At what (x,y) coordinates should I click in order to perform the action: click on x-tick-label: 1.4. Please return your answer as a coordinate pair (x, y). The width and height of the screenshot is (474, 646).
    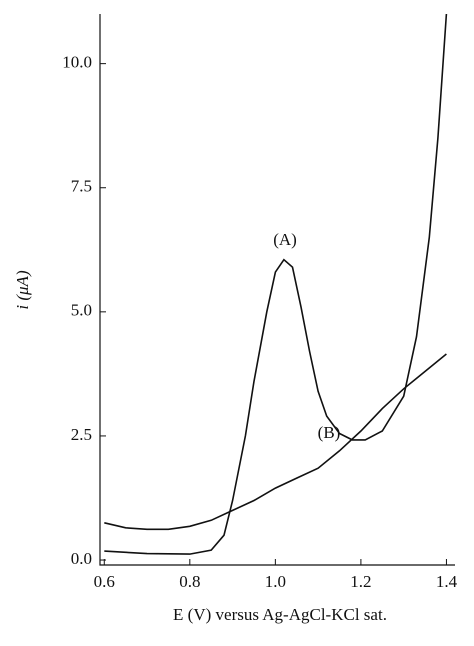
    Looking at the image, I should click on (447, 581).